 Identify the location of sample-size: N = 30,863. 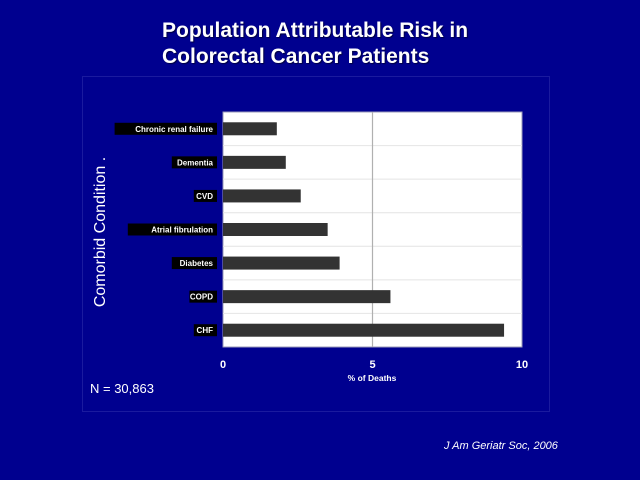
(122, 388).